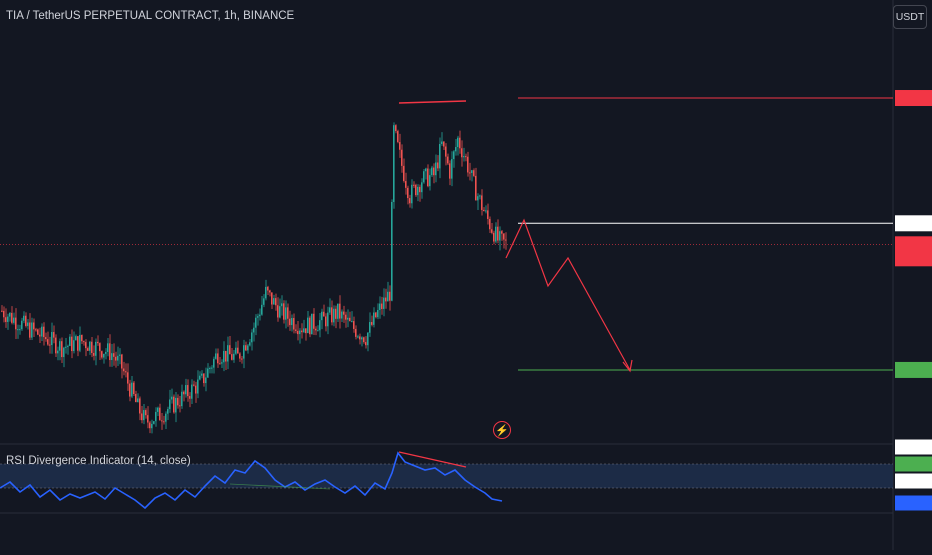 This screenshot has height=555, width=932. I want to click on rsi-tag-bg, so click(913, 481).